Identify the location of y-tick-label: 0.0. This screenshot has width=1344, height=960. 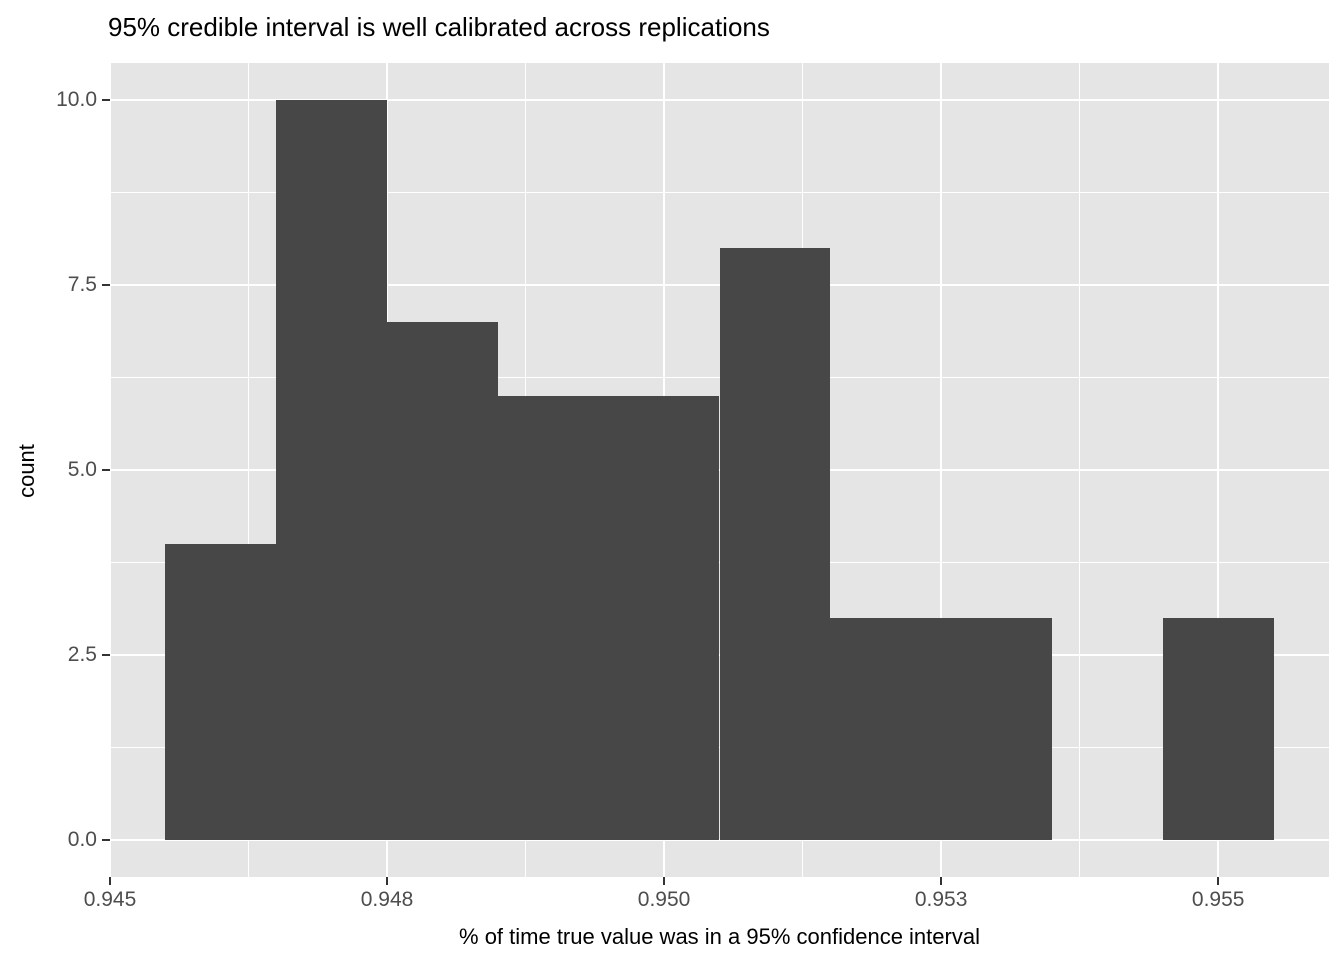
(82, 839).